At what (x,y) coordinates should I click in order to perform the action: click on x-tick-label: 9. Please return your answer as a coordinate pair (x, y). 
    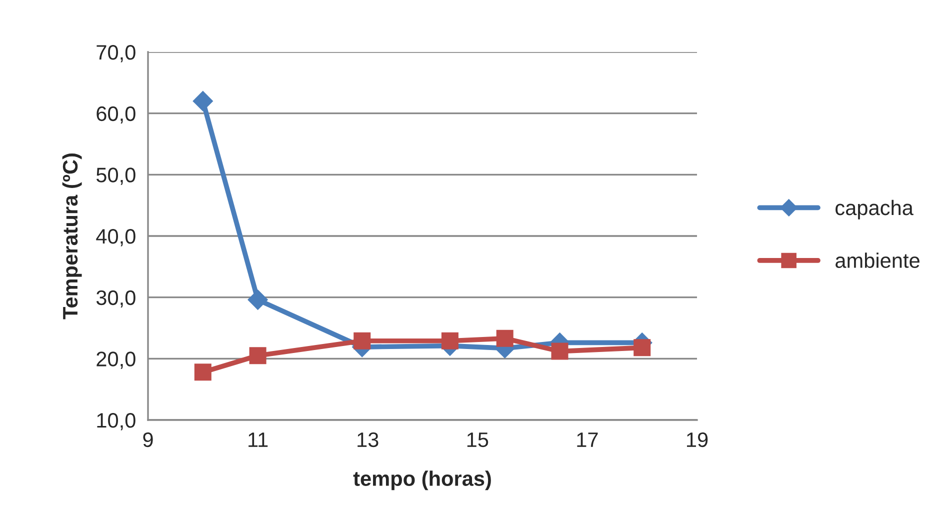
    Looking at the image, I should click on (148, 440).